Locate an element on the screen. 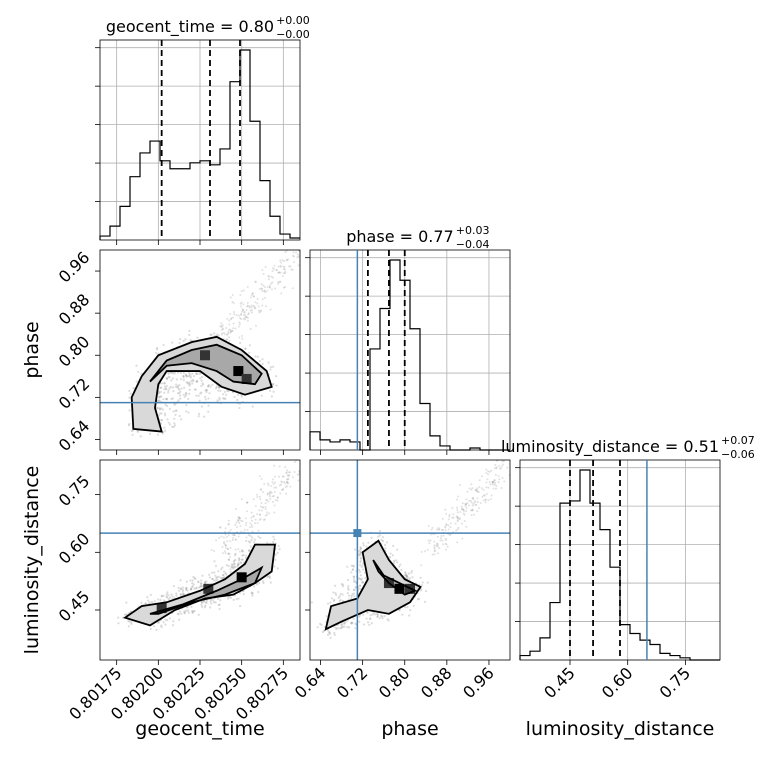 Image resolution: width=760 pixels, height=760 pixels. ytick-label-luminosity_distance-2: 0.75 is located at coordinates (74, 490).